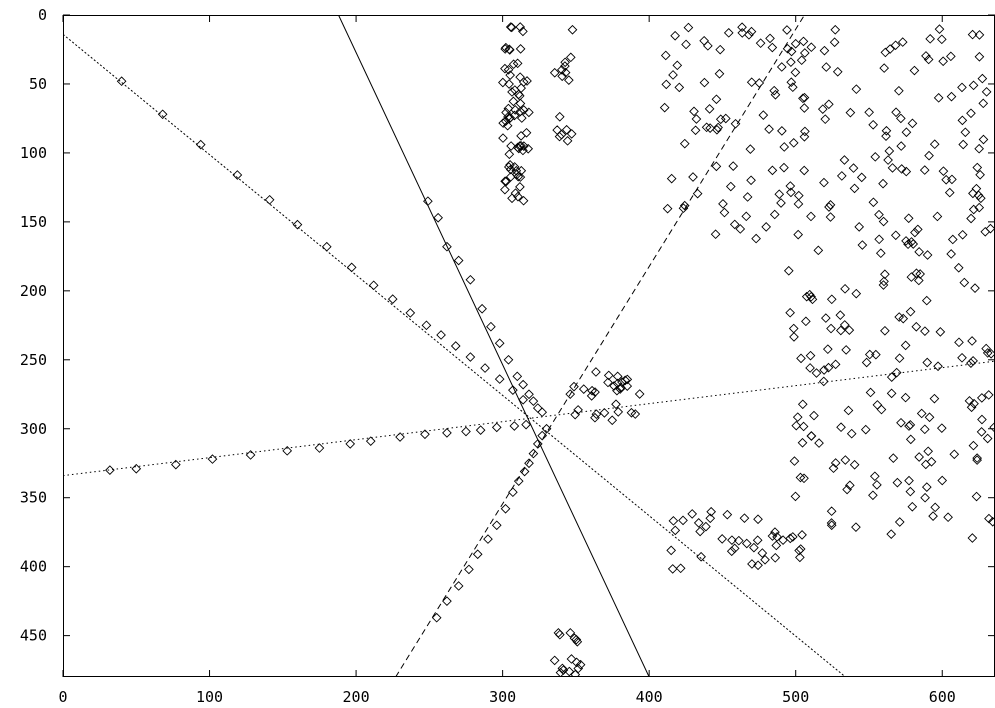 This screenshot has height=708, width=995. Describe the element at coordinates (209, 697) in the screenshot. I see `x-tick-label: 100` at that location.